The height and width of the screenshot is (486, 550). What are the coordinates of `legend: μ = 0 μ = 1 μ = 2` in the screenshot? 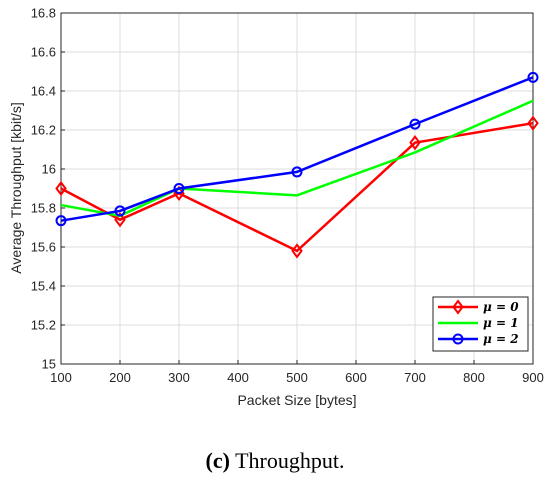 It's located at (480, 324).